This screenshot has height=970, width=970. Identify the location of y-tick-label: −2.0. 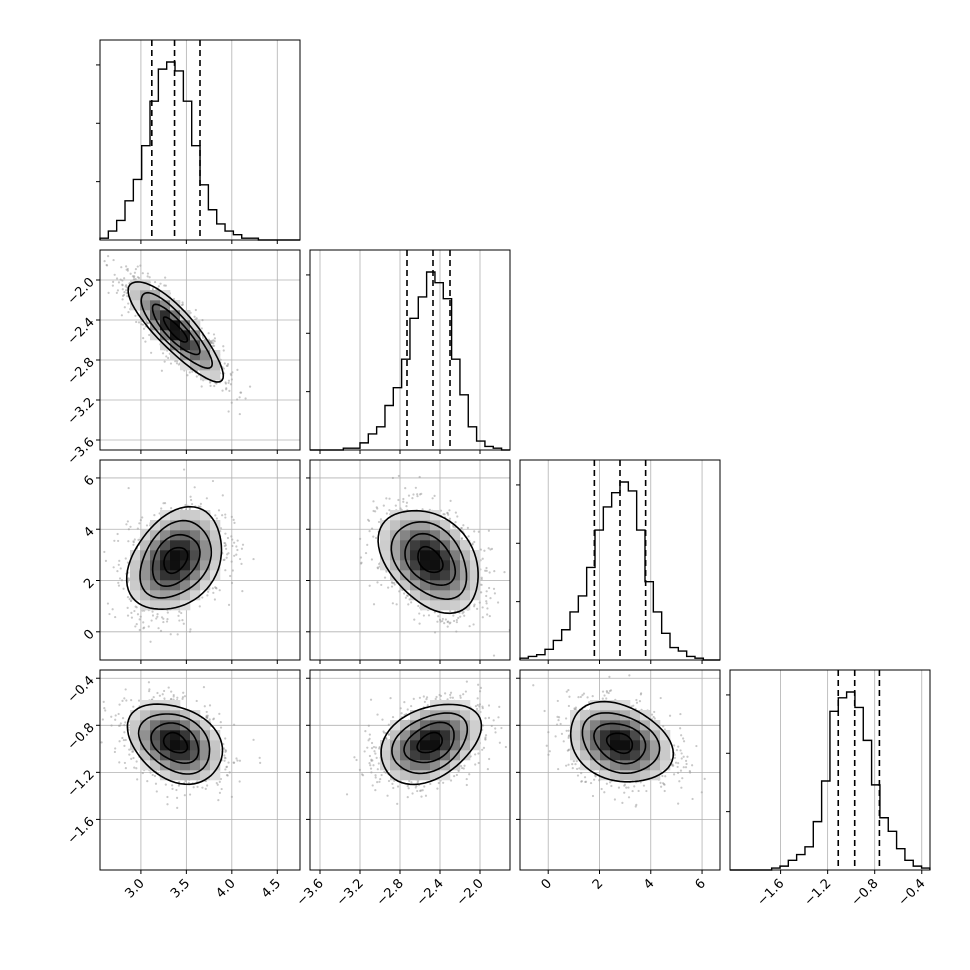
(81, 291).